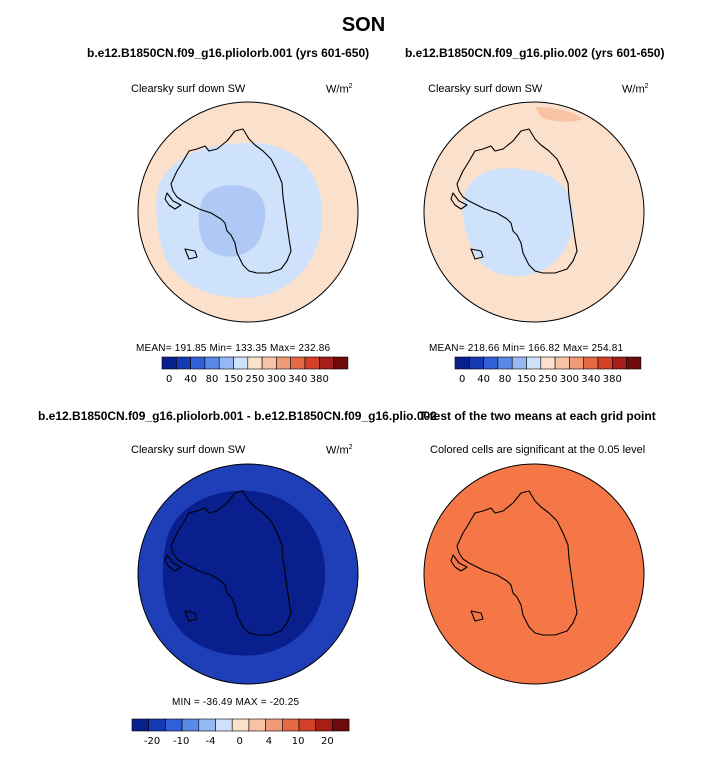 This screenshot has width=727, height=778. What do you see at coordinates (298, 741) in the screenshot?
I see `colorbar-tick-label: 10` at bounding box center [298, 741].